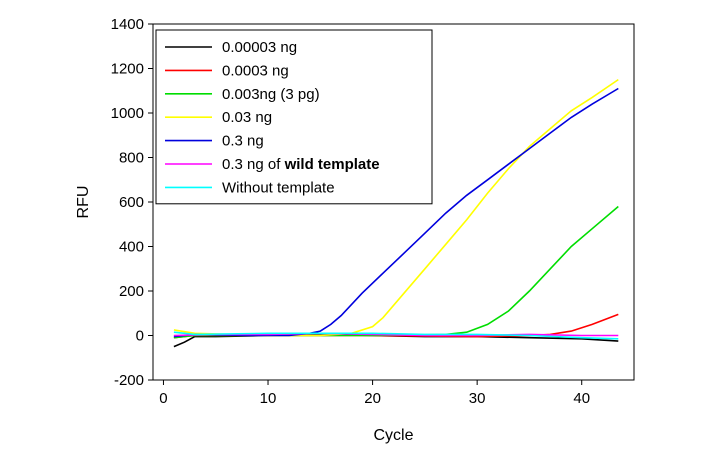  What do you see at coordinates (83, 202) in the screenshot?
I see `y-axis-title: RFU` at bounding box center [83, 202].